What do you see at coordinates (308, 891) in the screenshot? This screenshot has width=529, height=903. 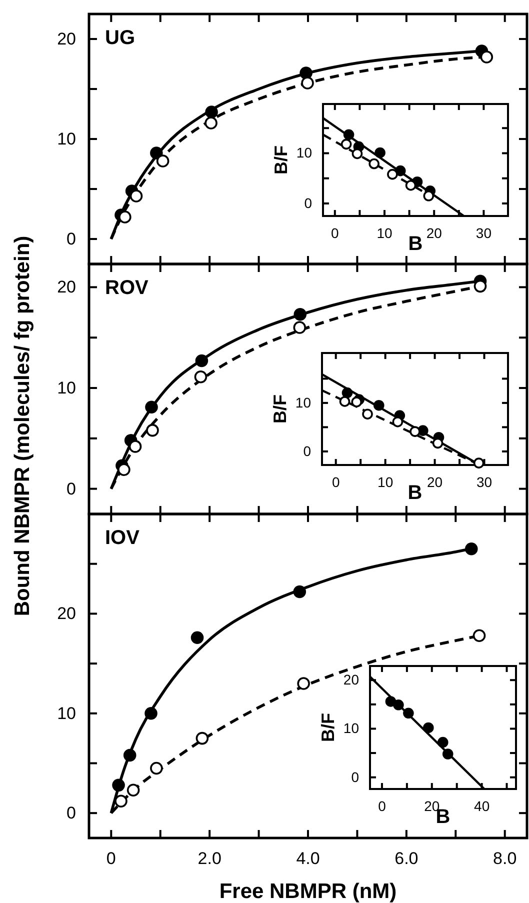 I see `x-axis-title: Free NBMPR (nM)` at bounding box center [308, 891].